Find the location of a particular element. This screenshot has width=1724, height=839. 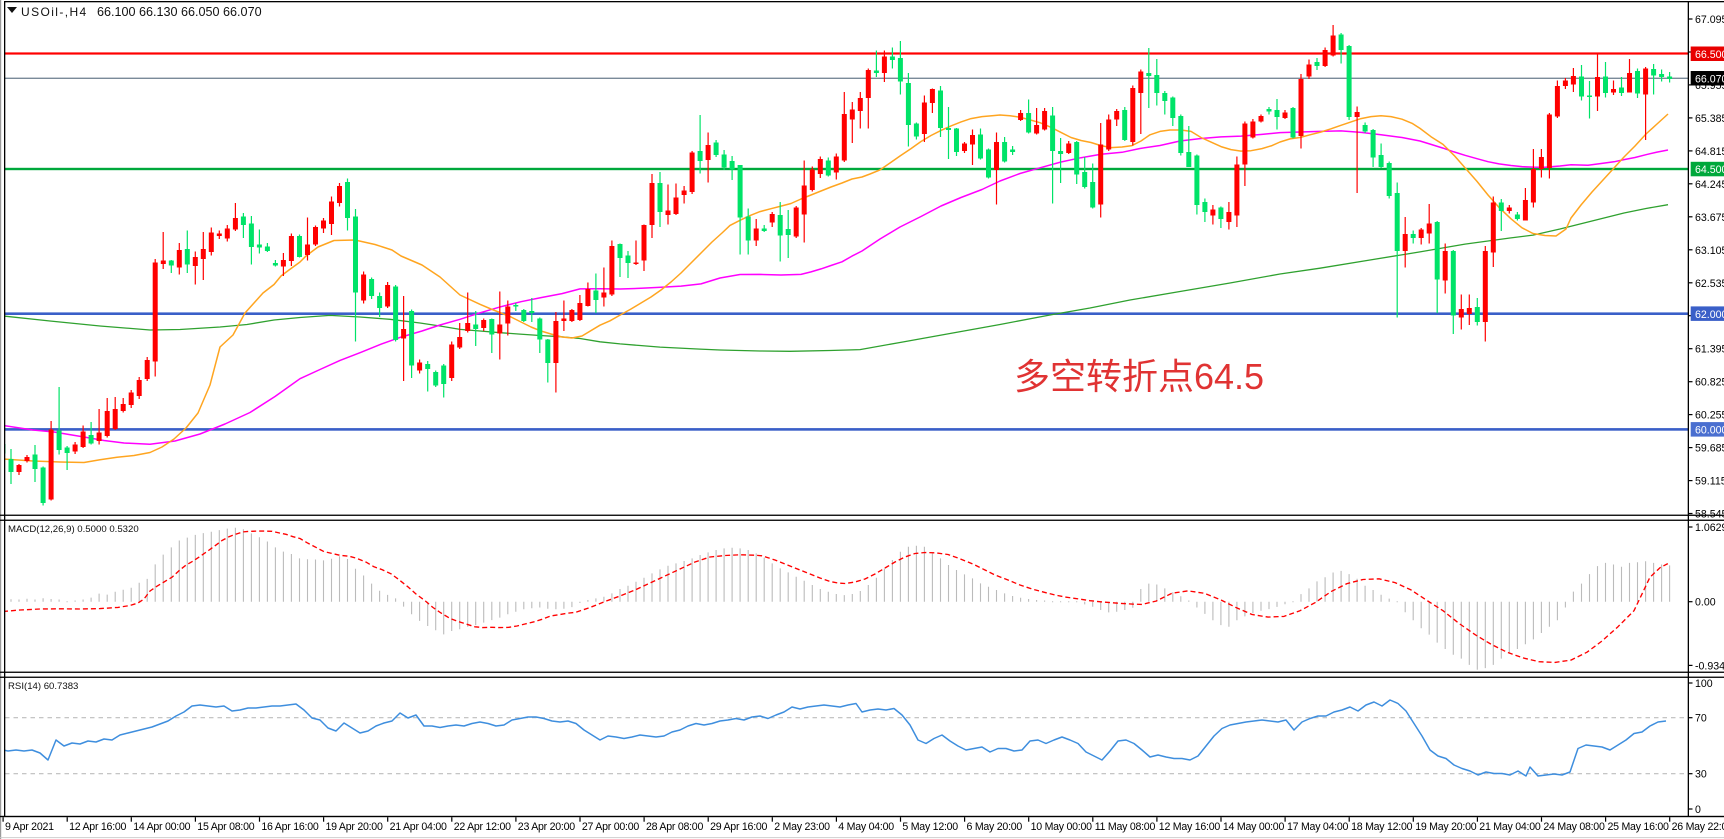

svg-text: 9 Apr 2021 is located at coordinates (29, 827).